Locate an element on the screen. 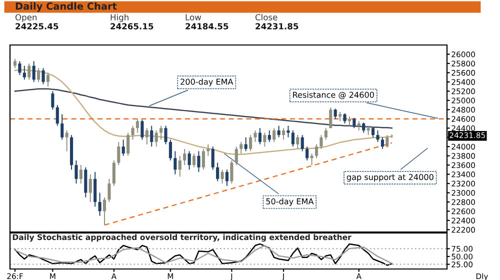  ref-line-label: Resistance @ 24600 is located at coordinates (333, 96).